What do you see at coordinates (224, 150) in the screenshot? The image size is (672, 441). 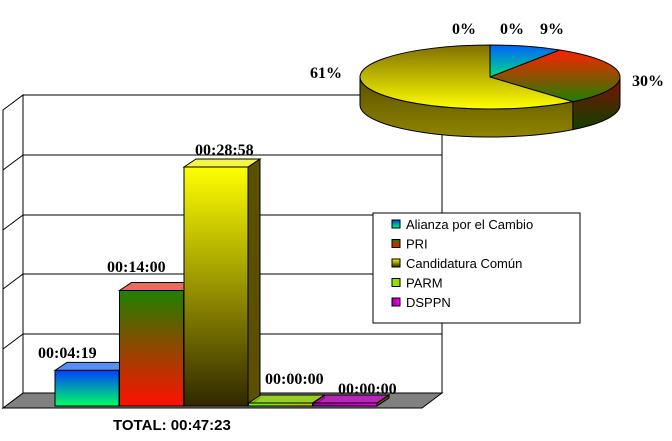 I see `data-label: 00:28:58` at bounding box center [224, 150].